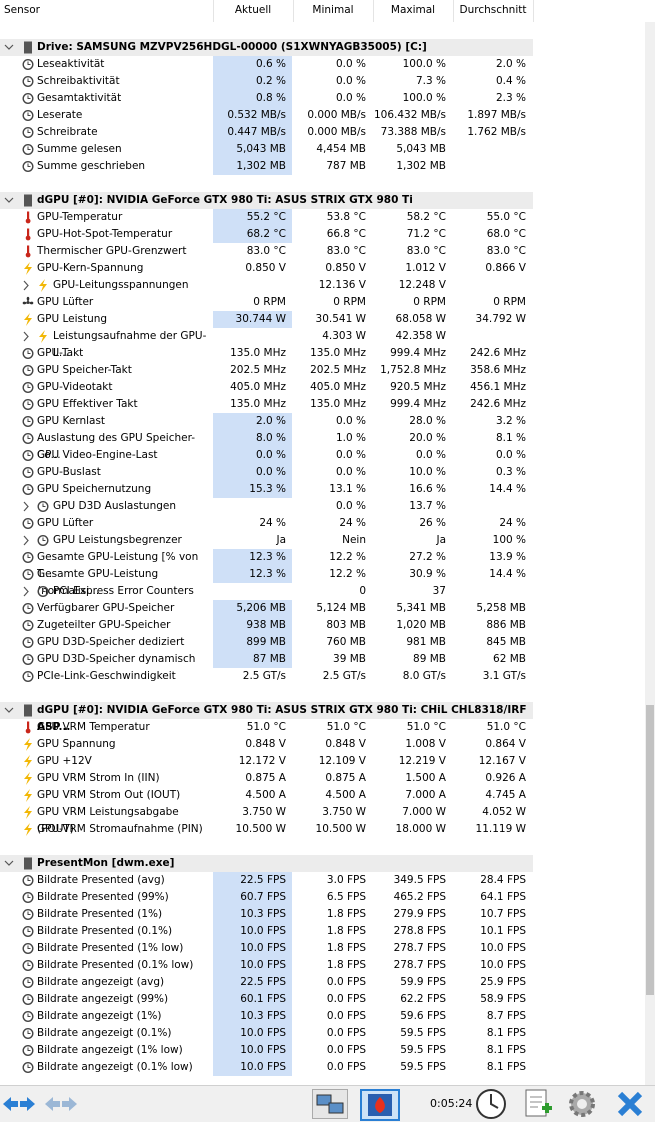 This screenshot has width=655, height=1122. What do you see at coordinates (413, 10) in the screenshot?
I see `column-header: Maximal` at bounding box center [413, 10].